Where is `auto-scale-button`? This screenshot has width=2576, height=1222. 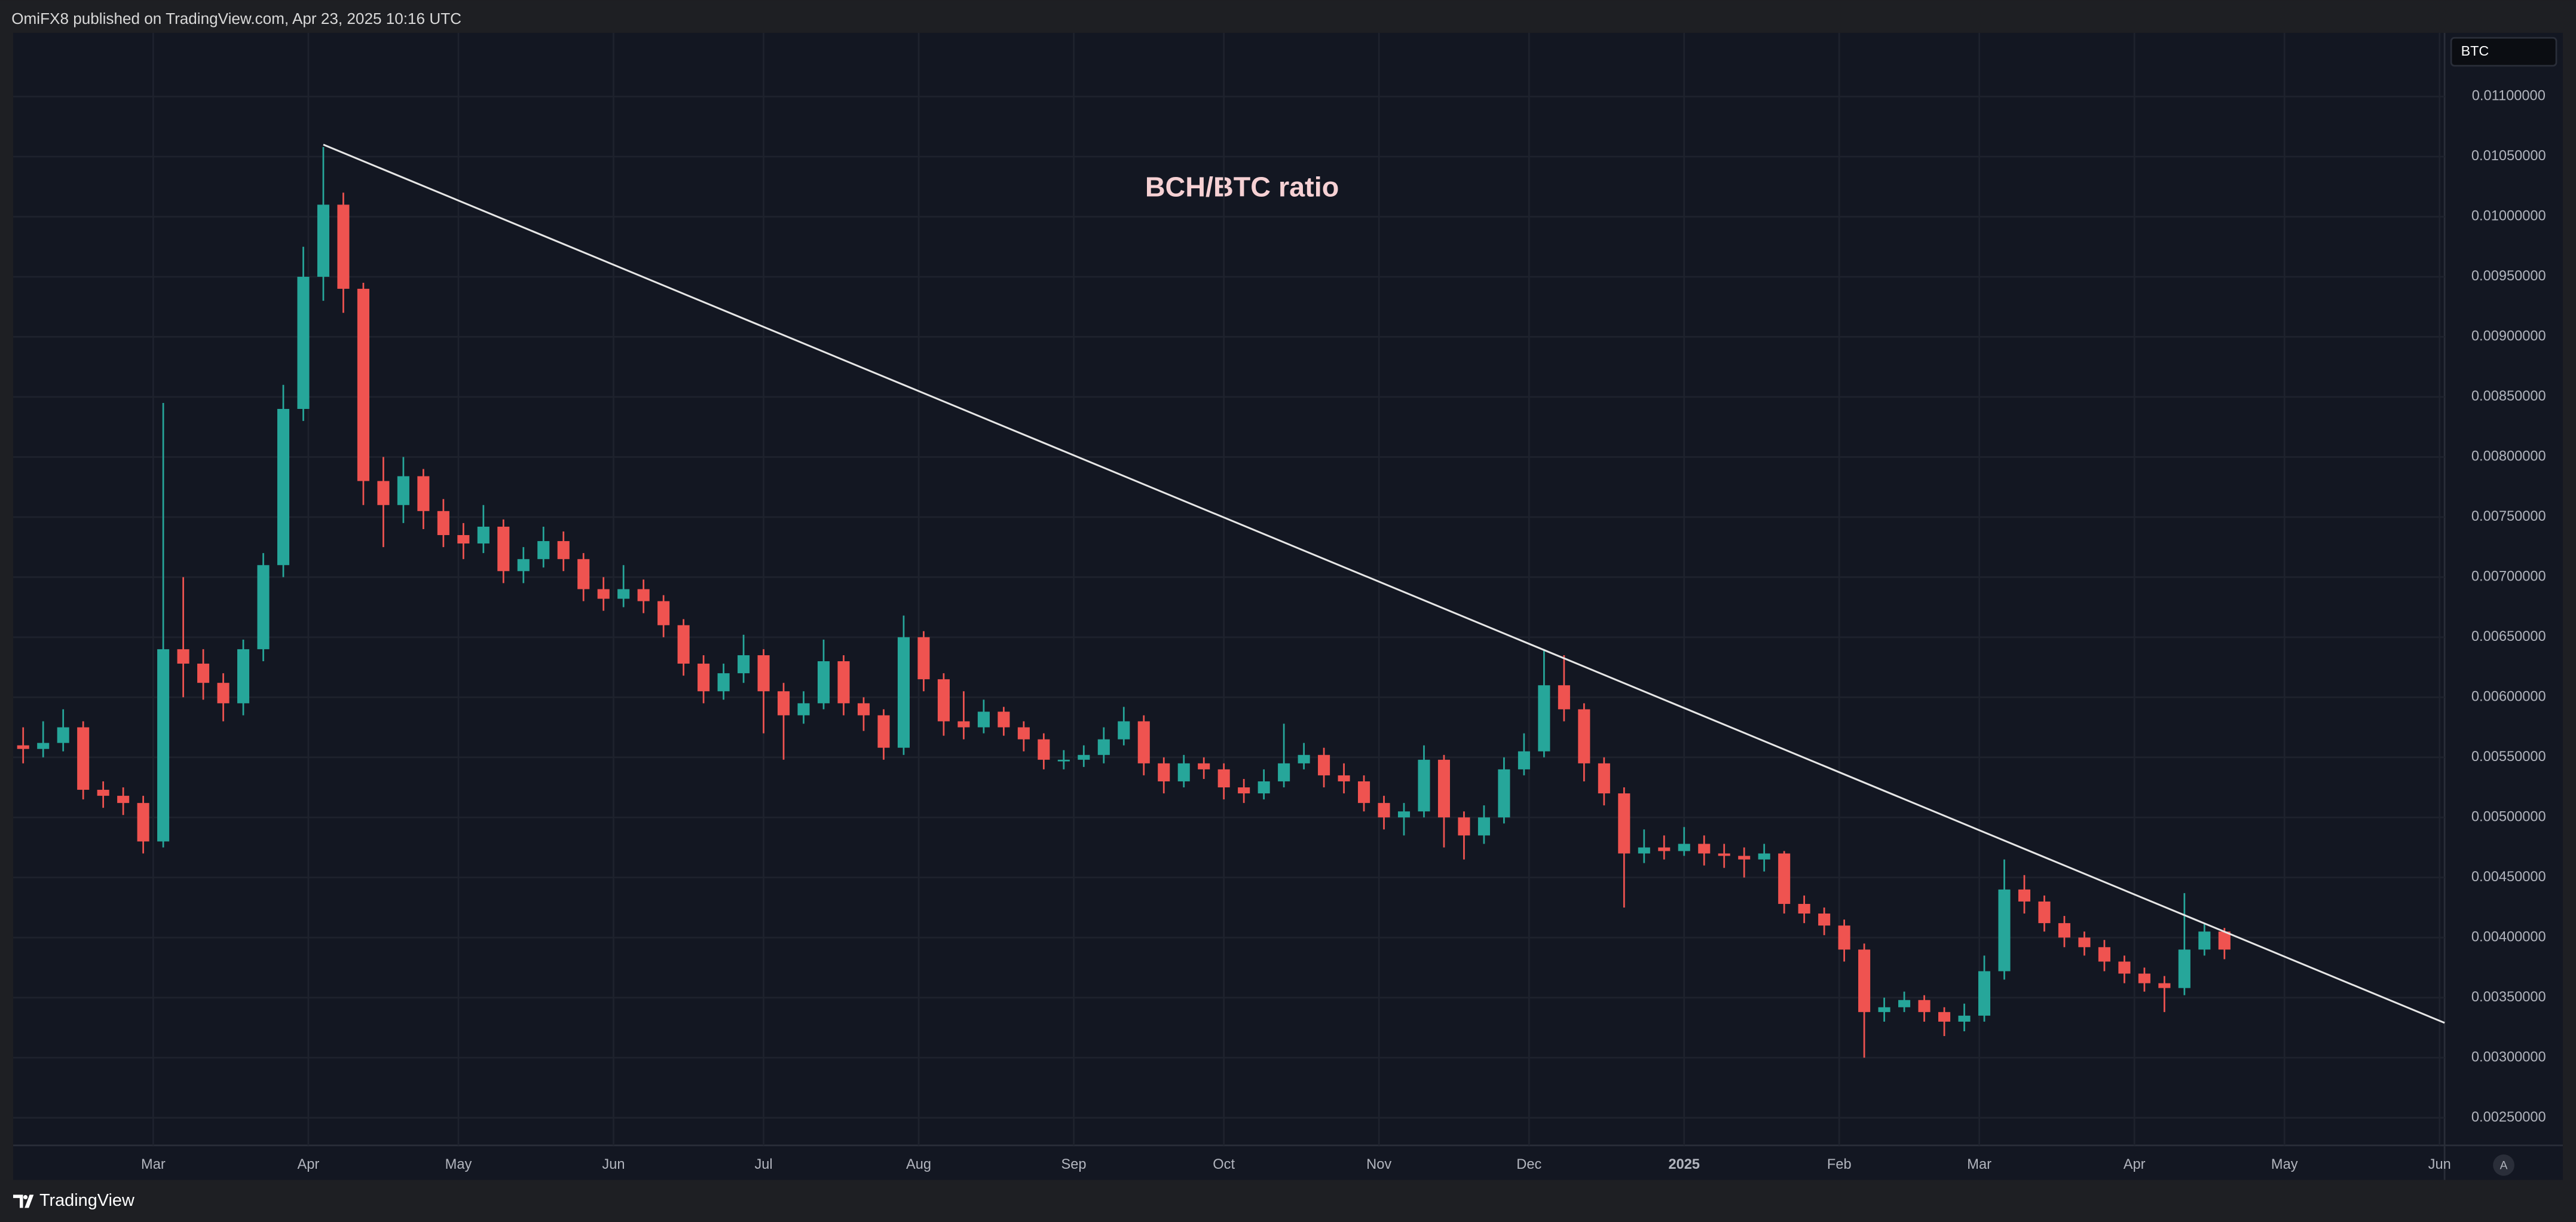
auto-scale-button is located at coordinates (2503, 1165).